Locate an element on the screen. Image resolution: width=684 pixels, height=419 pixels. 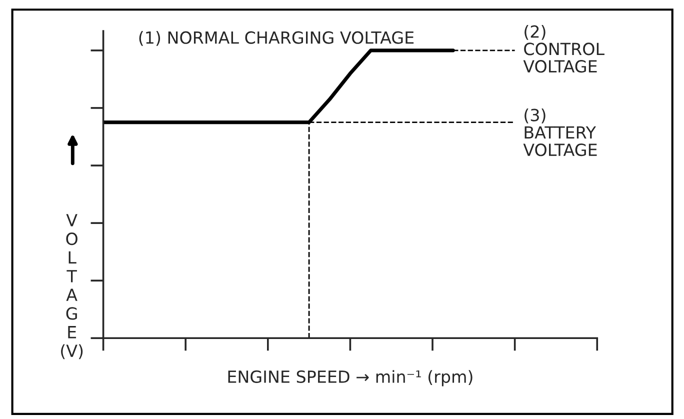
chart-title: (1) NORMAL CHARGING VOLTAGE is located at coordinates (276, 38).